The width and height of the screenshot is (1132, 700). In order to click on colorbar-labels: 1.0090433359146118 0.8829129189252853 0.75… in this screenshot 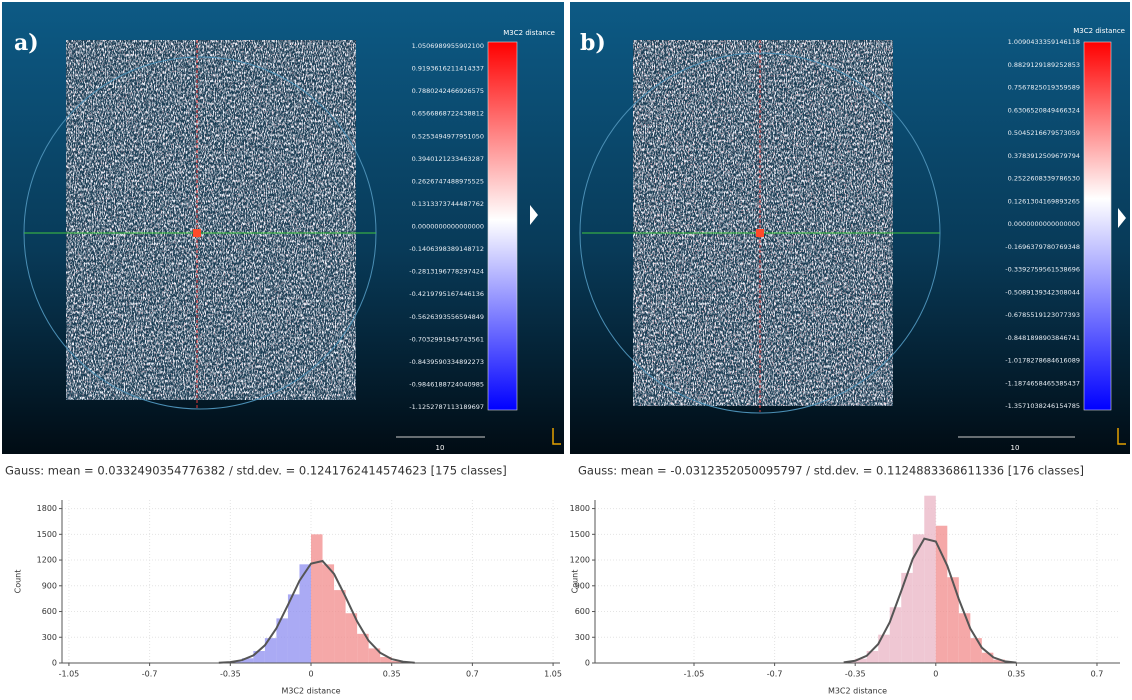, I will do `click(1042, 224)`.